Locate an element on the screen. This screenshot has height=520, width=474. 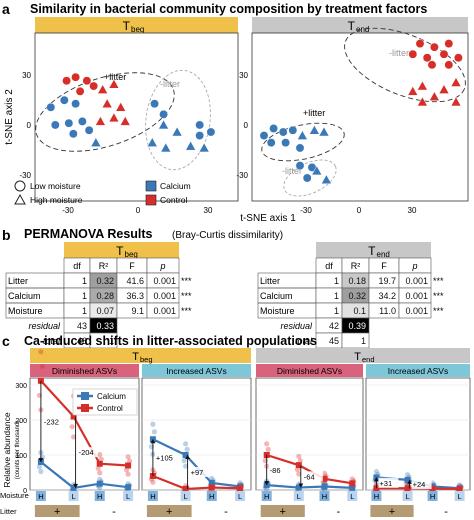
panel-c-letter: c is located at coordinates (6, 341).